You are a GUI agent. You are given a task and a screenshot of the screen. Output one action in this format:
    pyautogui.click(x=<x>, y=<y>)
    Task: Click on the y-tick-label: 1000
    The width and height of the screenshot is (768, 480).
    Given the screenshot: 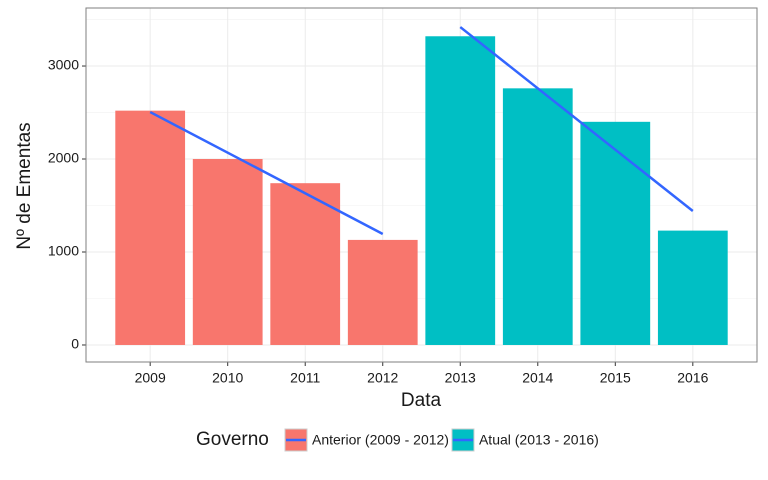 What is the action you would take?
    pyautogui.click(x=63, y=251)
    